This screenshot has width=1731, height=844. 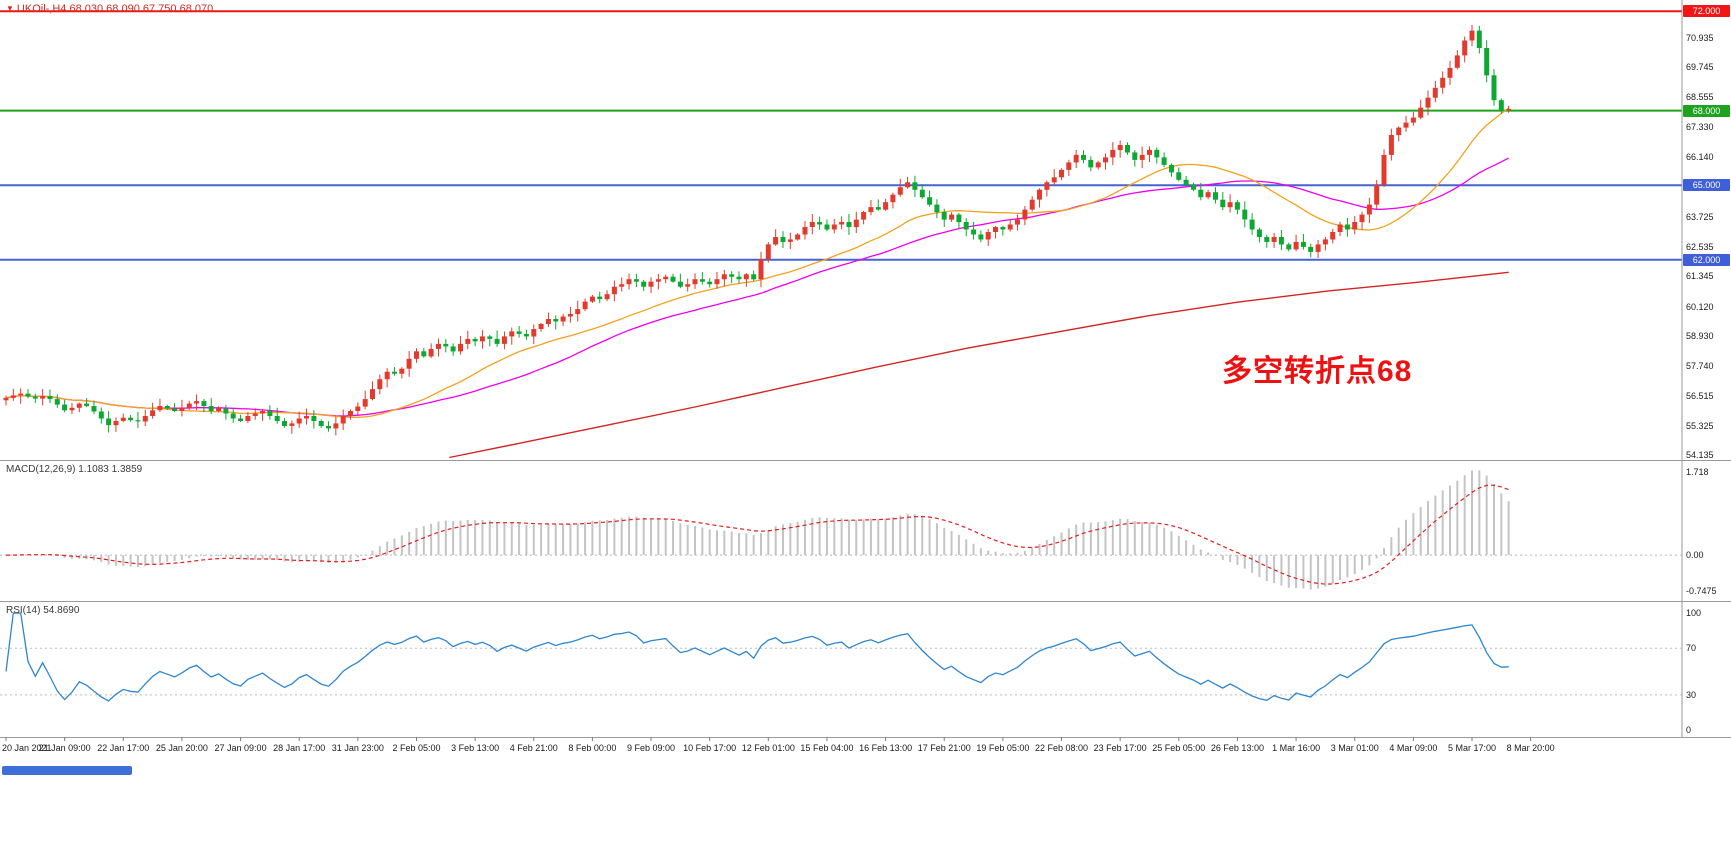 What do you see at coordinates (651, 748) in the screenshot?
I see `time-axis-label: 9 Feb 09:00` at bounding box center [651, 748].